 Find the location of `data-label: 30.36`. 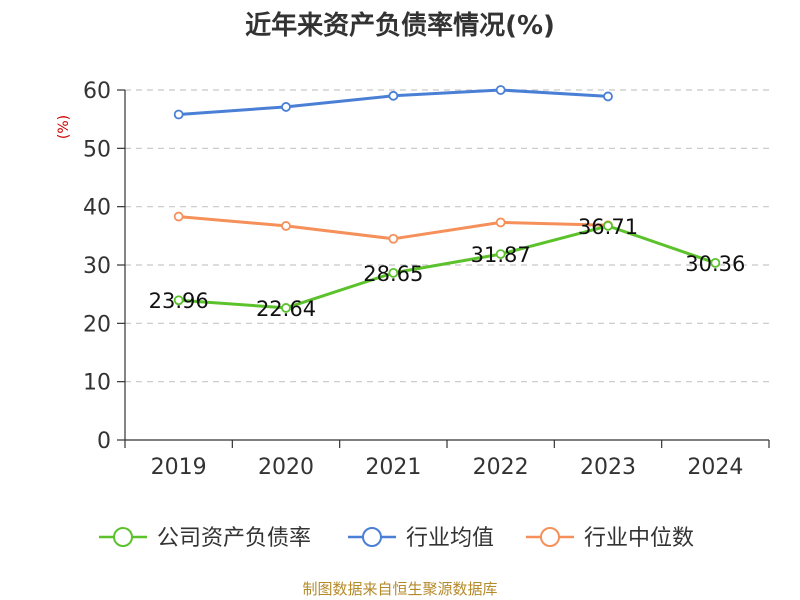

data-label: 30.36 is located at coordinates (715, 264).